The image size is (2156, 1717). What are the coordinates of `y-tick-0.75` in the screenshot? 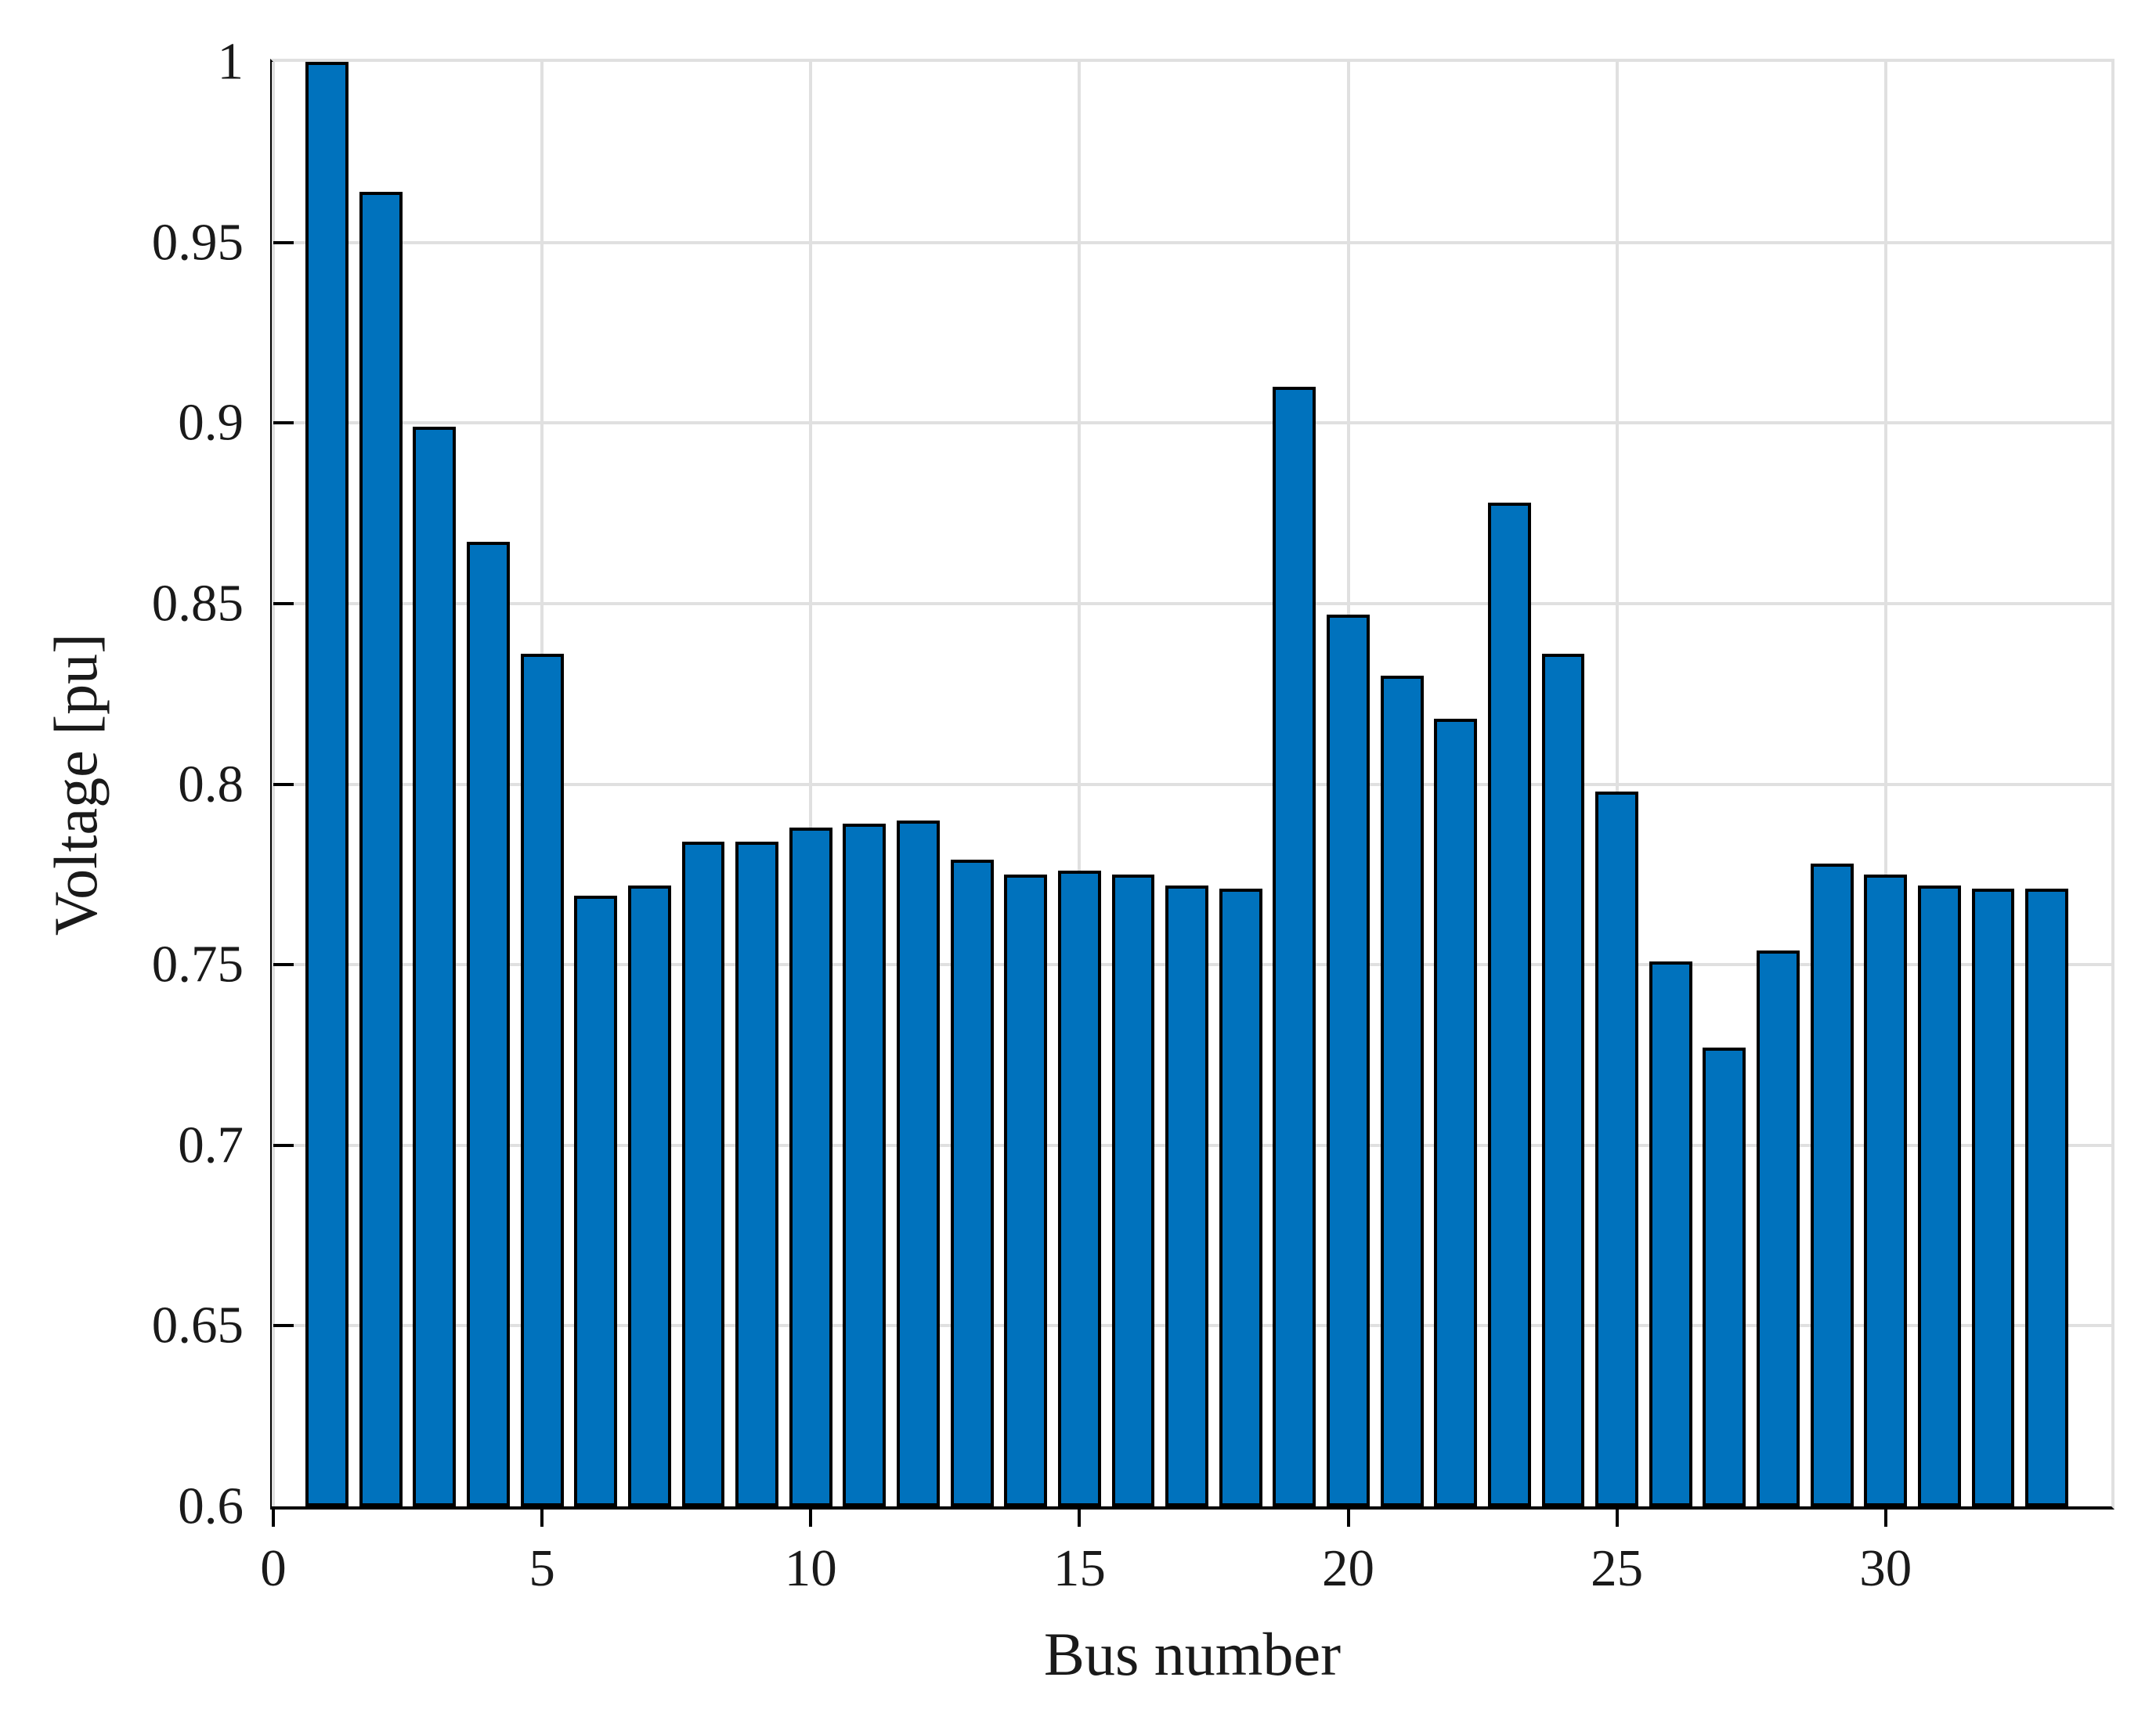 It's located at (283, 965).